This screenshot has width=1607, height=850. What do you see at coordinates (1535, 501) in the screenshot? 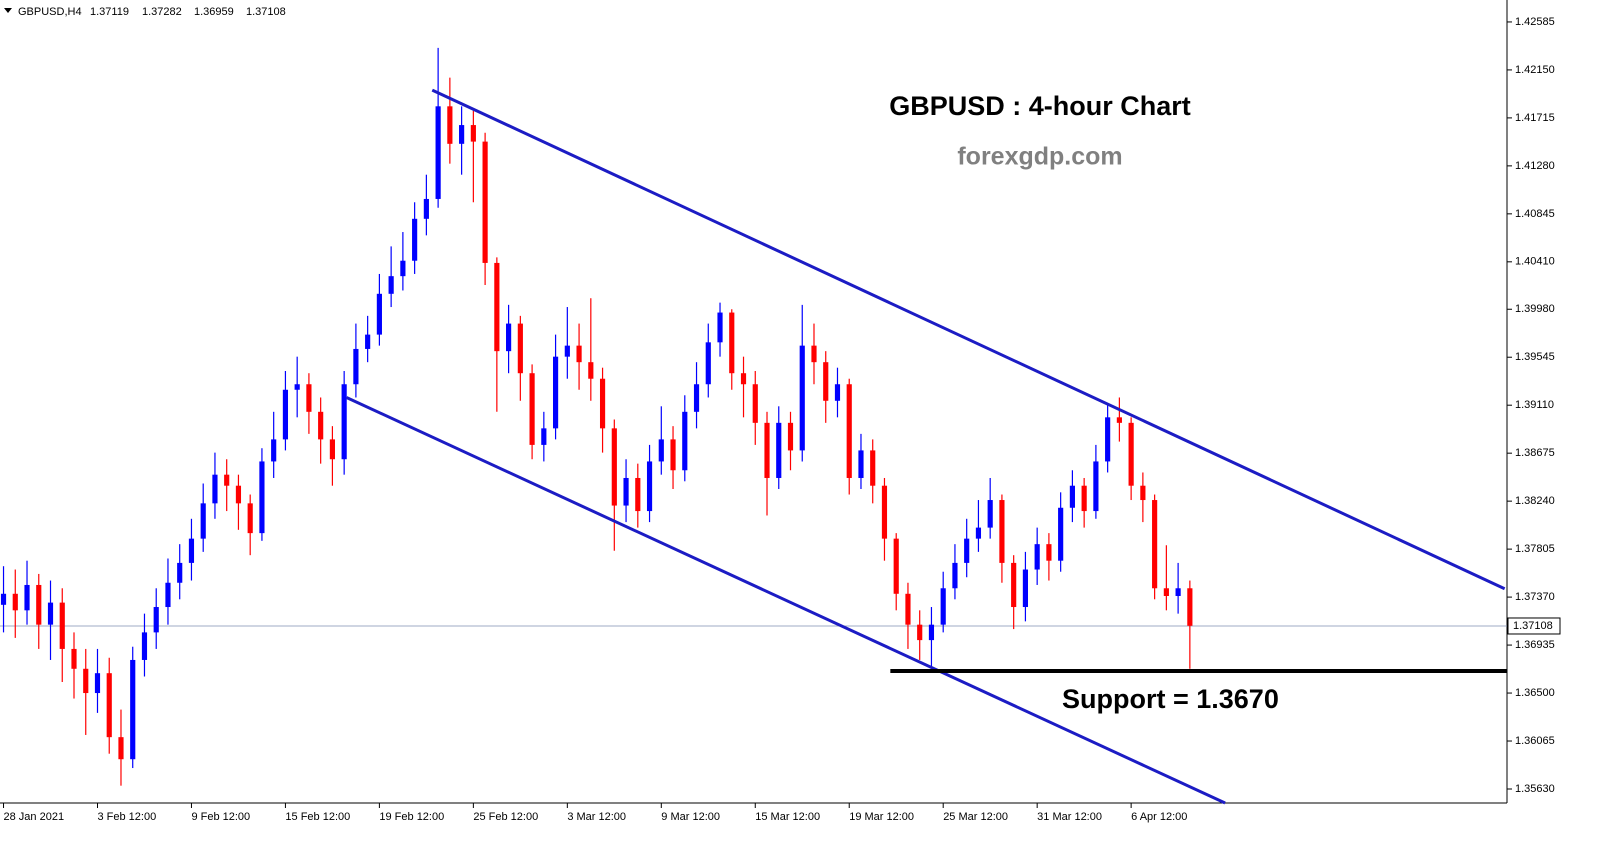
I see `y-tick-label: 1.38240` at bounding box center [1535, 501].